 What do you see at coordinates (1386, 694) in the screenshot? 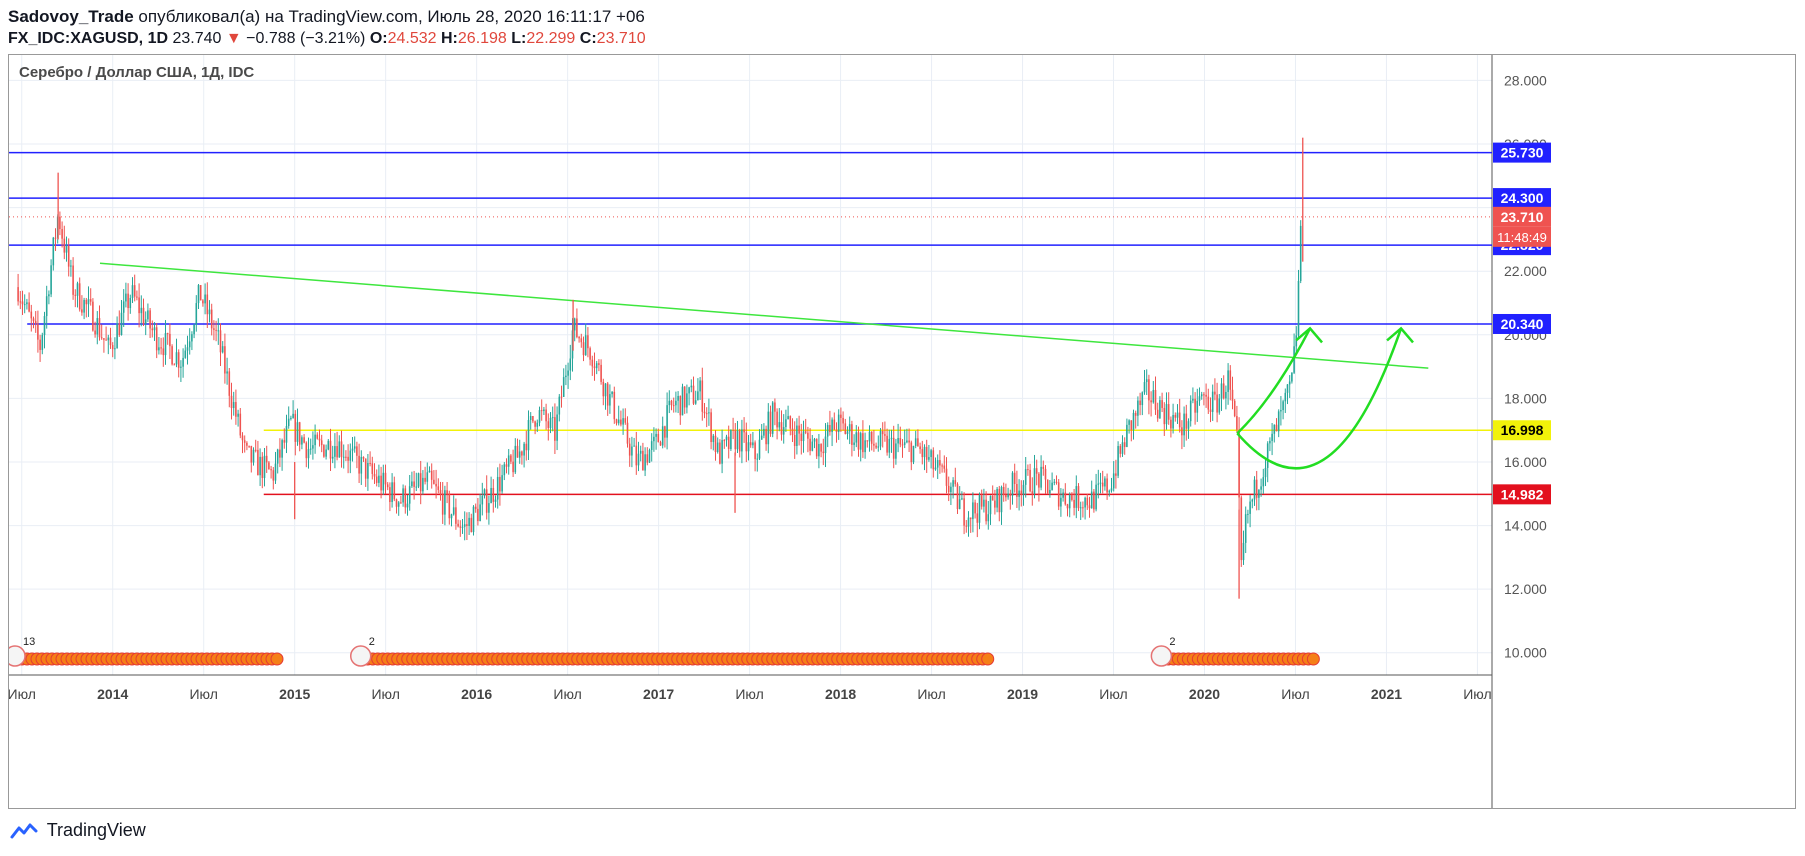
I see `time-tick-label: 2021` at bounding box center [1386, 694].